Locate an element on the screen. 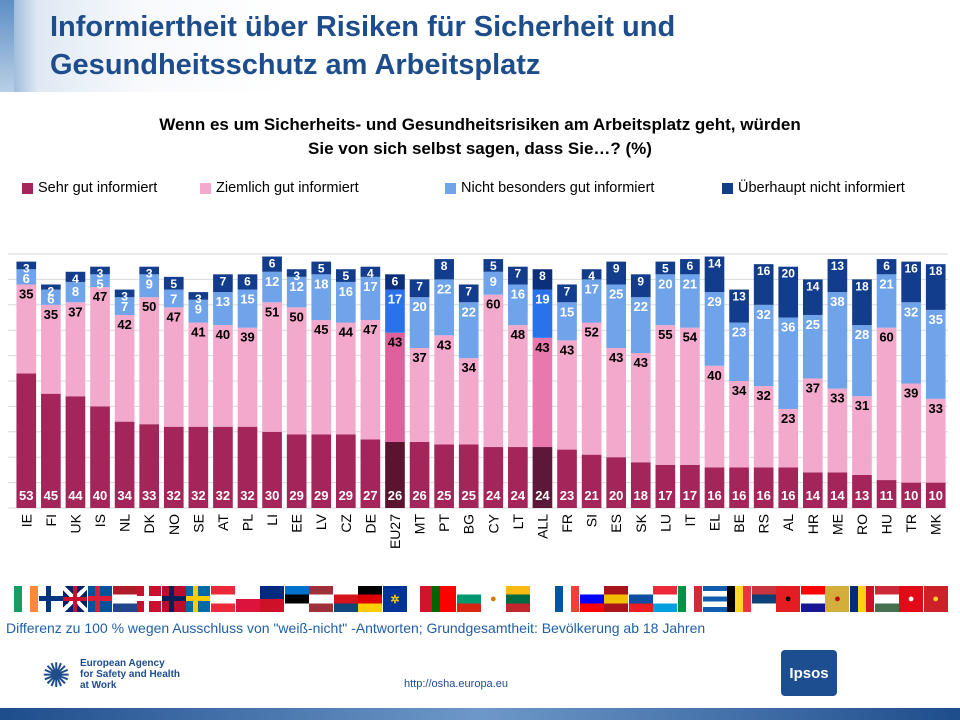 This screenshot has height=720, width=960. category-label-lu: LU is located at coordinates (665, 523).